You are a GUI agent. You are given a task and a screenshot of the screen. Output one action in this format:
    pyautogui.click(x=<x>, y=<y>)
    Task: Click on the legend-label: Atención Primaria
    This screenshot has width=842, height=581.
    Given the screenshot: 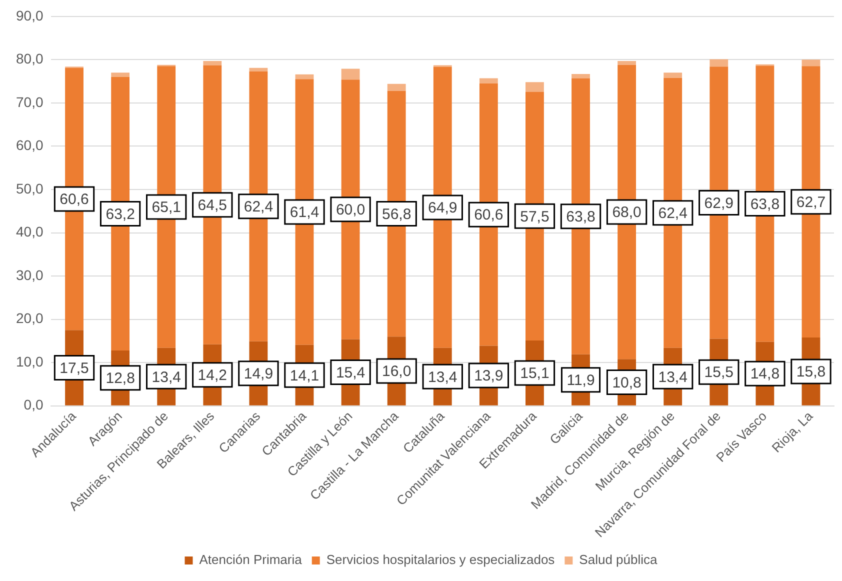 What is the action you would take?
    pyautogui.click(x=251, y=560)
    